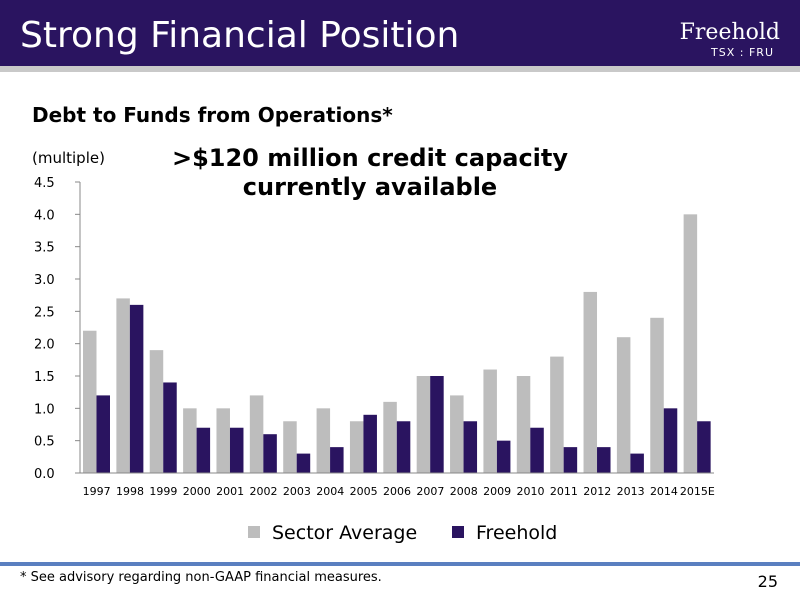 This screenshot has height=600, width=800. Describe the element at coordinates (530, 491) in the screenshot. I see `x-tick-label: 2010` at that location.